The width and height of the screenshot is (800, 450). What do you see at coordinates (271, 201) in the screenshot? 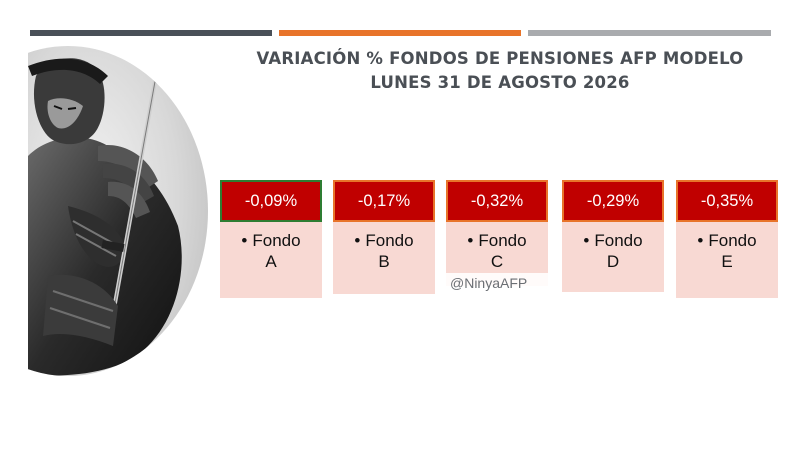
I see `fund-a-variation: -0,09%` at bounding box center [271, 201].